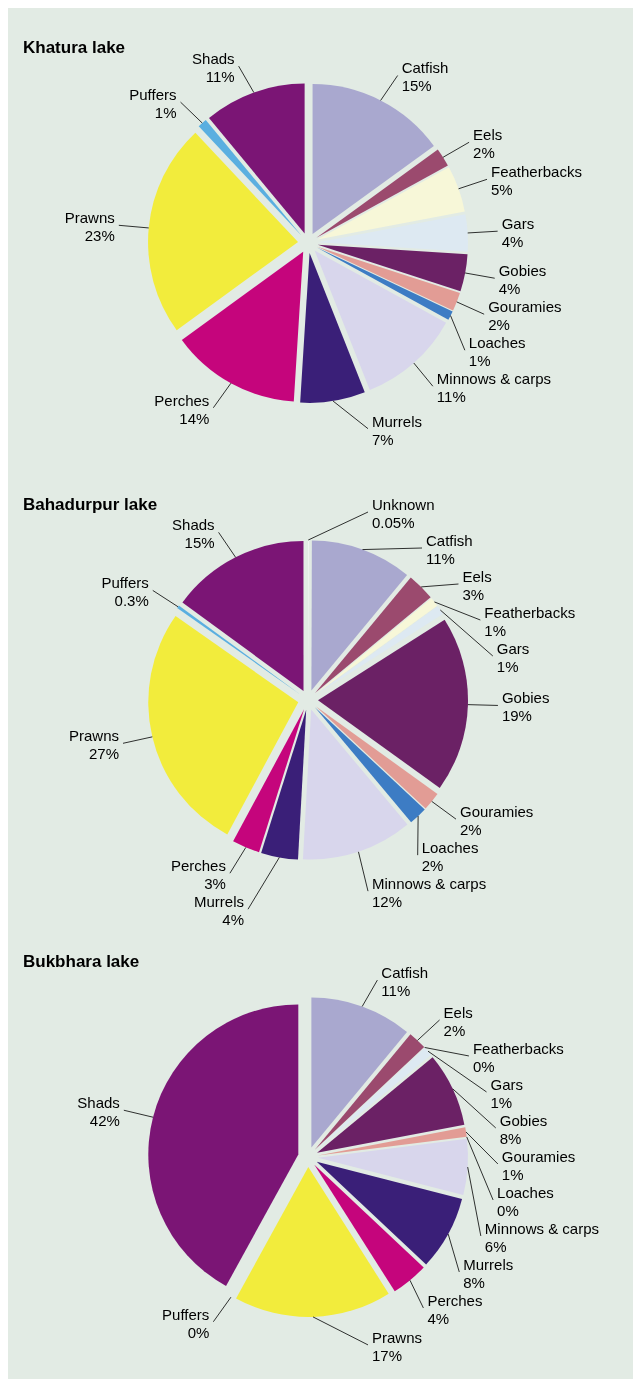 The height and width of the screenshot is (1388, 641). What do you see at coordinates (186, 1314) in the screenshot?
I see `category-label: Puffers` at bounding box center [186, 1314].